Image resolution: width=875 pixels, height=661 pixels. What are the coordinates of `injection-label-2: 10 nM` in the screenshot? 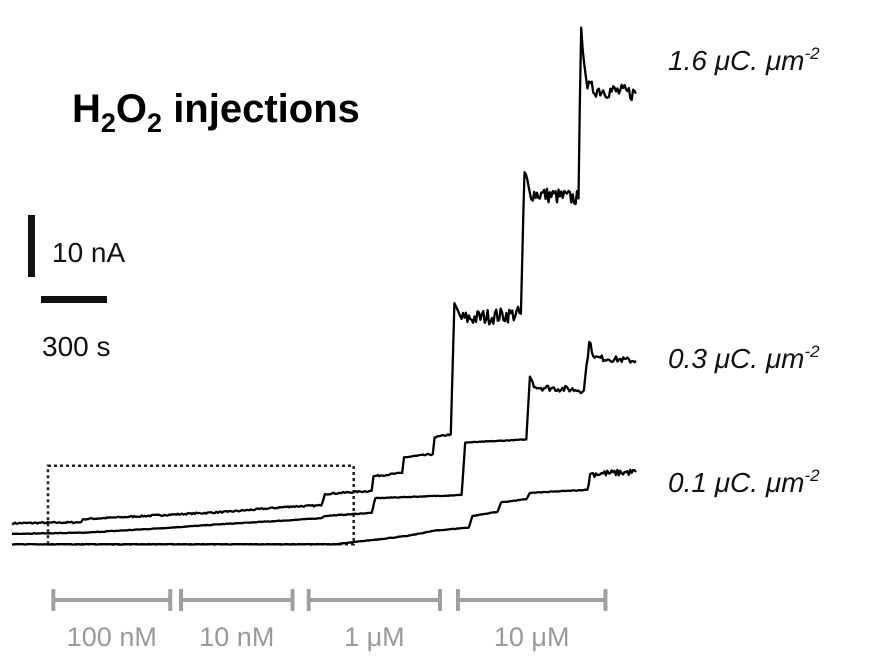 It's located at (236, 637).